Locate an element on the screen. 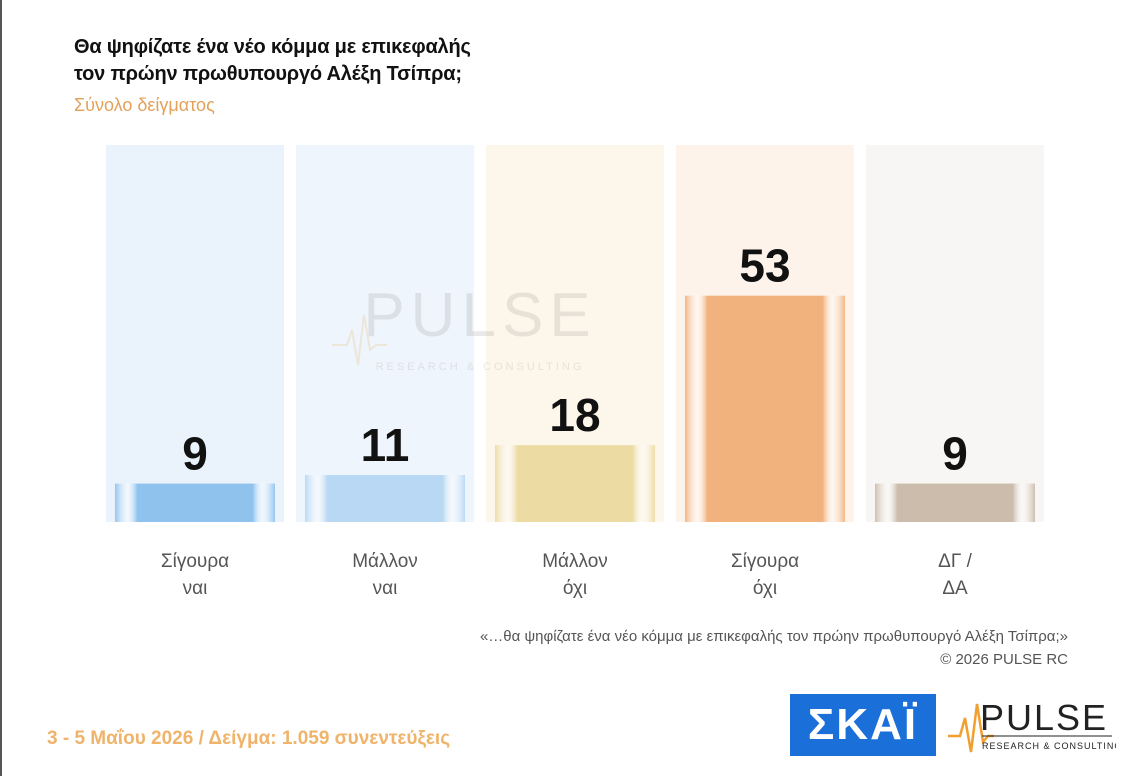  bar-value-label: 18 is located at coordinates (574, 415).